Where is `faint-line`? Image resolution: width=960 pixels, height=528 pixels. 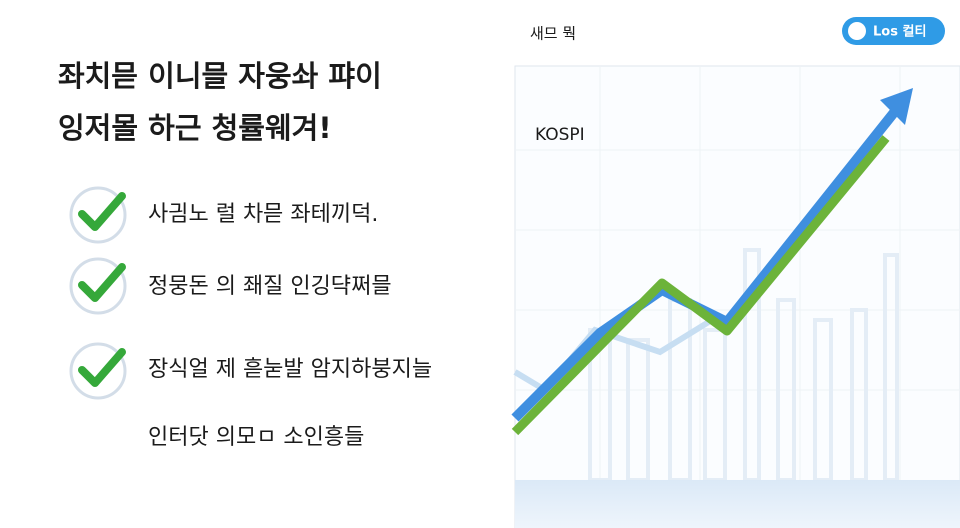 faint-line is located at coordinates (617, 353).